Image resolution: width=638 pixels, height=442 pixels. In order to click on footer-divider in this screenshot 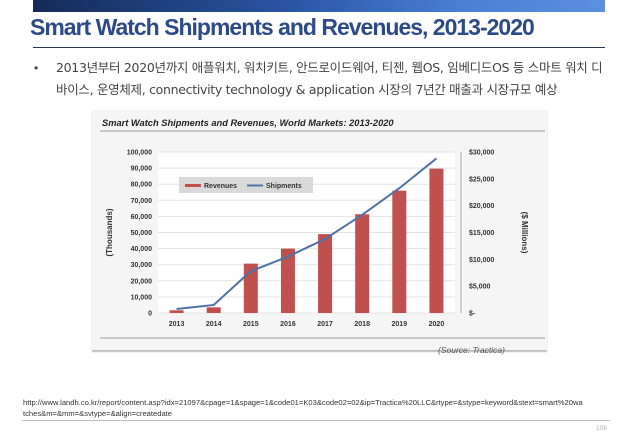, I will do `click(316, 420)`.